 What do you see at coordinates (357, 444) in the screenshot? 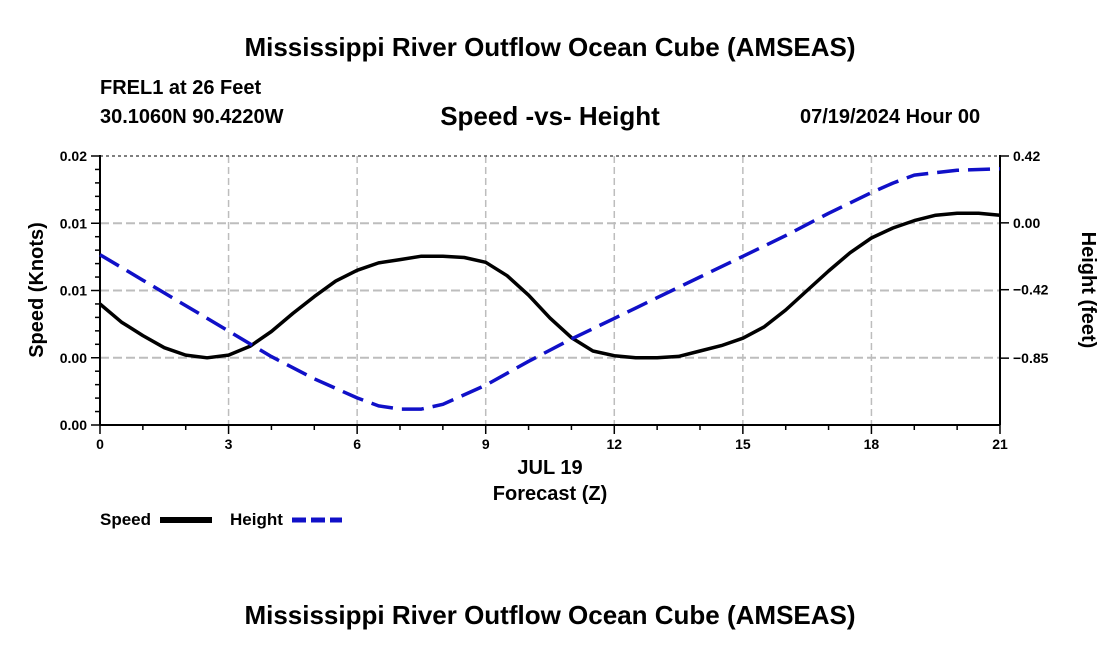
I see `x-tick-label: 6` at bounding box center [357, 444].